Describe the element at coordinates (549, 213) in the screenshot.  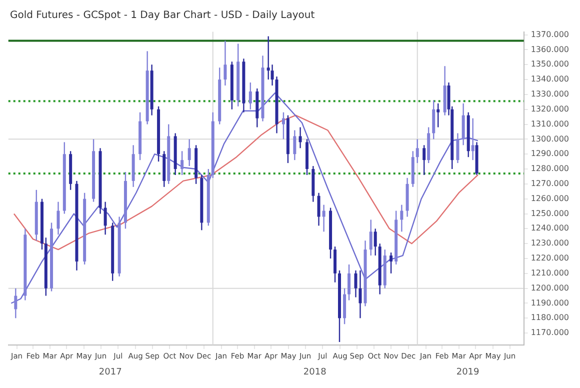
I see `y-tick-label: 1250.000` at that location.